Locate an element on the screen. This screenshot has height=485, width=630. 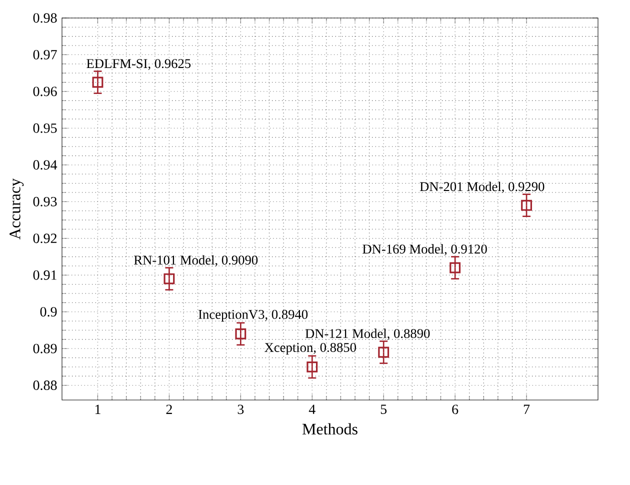
x-tick-label: 7 is located at coordinates (527, 409).